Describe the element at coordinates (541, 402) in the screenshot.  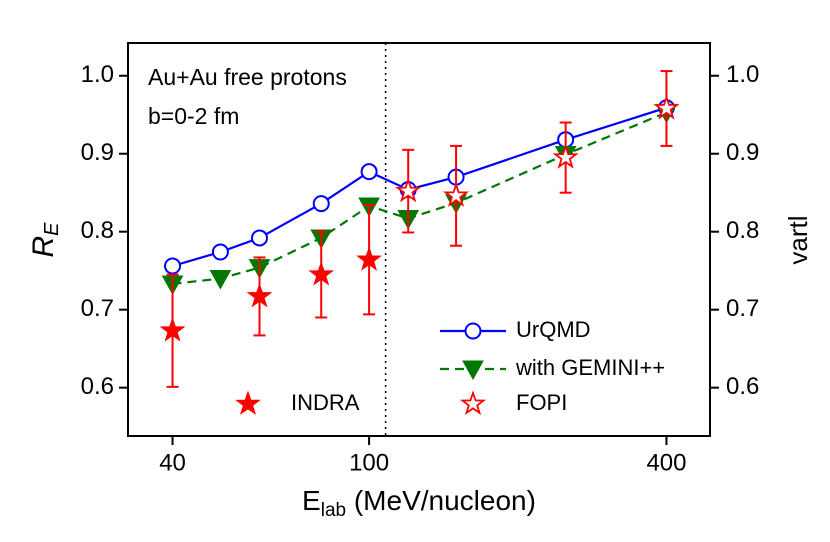
I see `legend-label: FOPI` at that location.